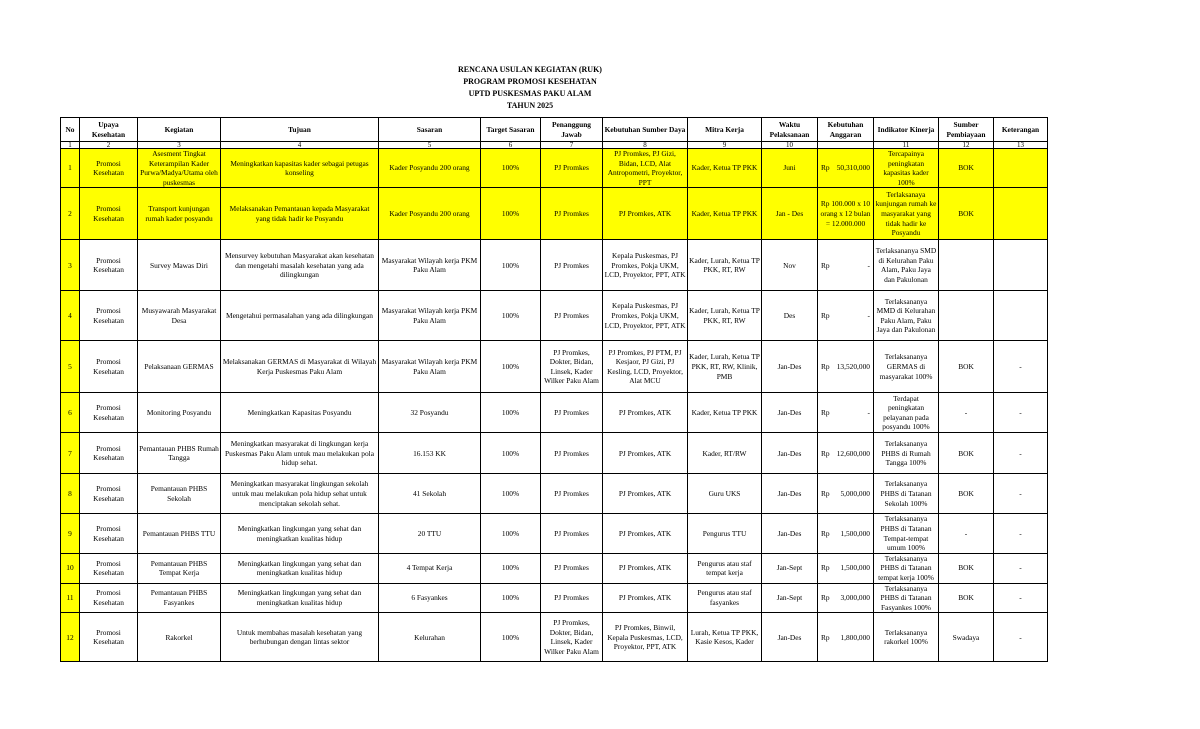  I want to click on header-pembiayaan: Sumber Pembiayaan, so click(966, 129).